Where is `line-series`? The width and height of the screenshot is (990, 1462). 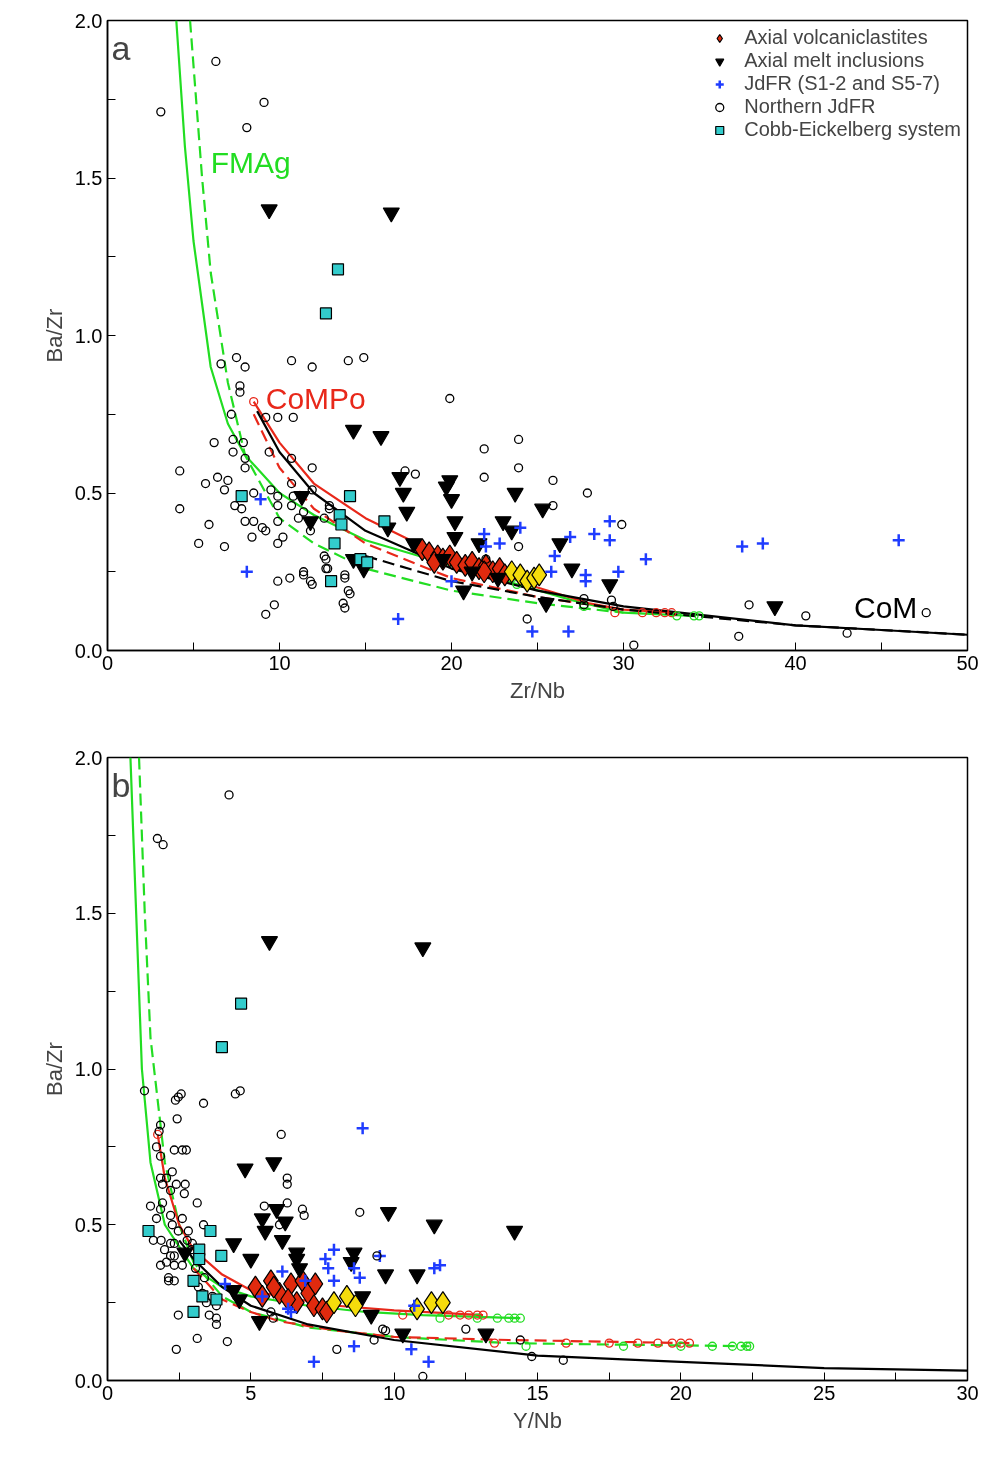
line-series is located at coordinates (441, 1306).